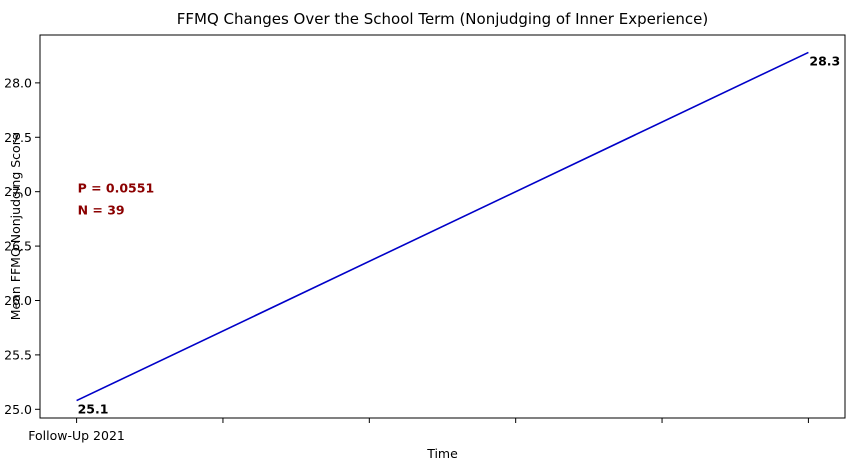  Describe the element at coordinates (101, 209) in the screenshot. I see `annotation: N = 39` at that location.